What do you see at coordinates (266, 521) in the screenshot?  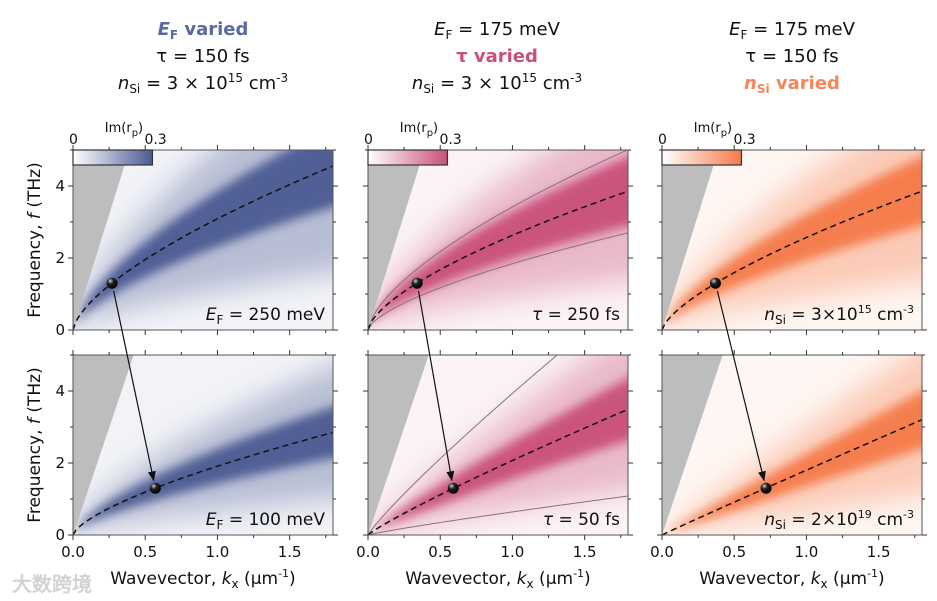 I see `panel-annotation: EF = 100 meV` at bounding box center [266, 521].